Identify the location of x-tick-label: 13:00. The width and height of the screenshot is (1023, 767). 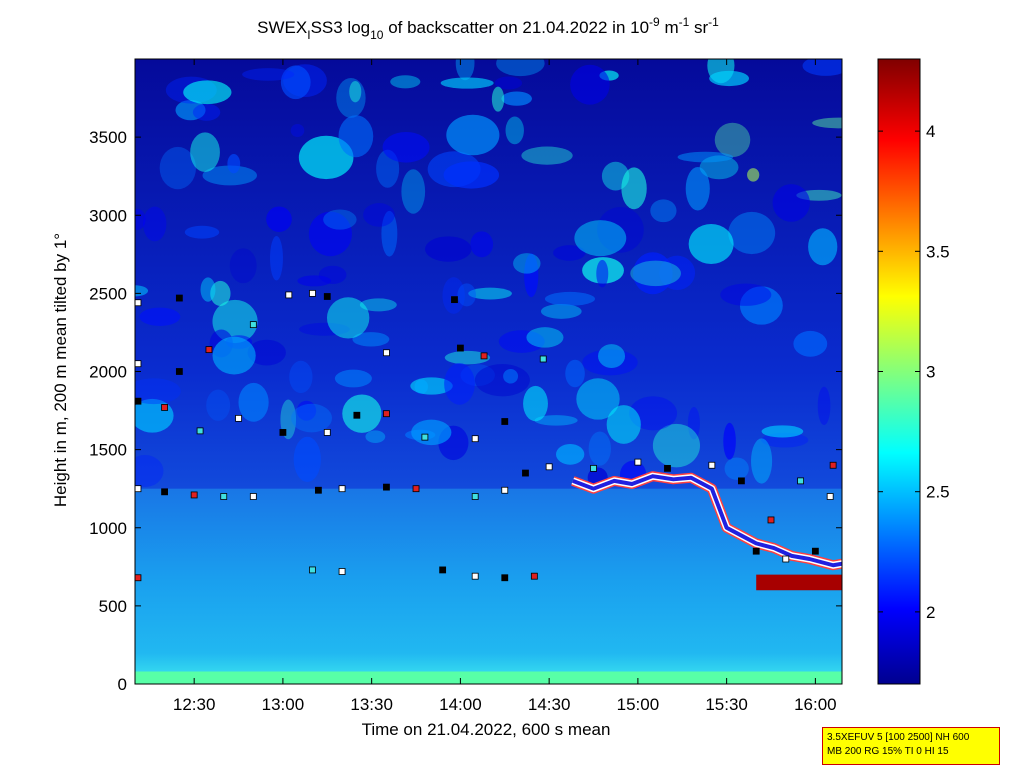
(283, 704).